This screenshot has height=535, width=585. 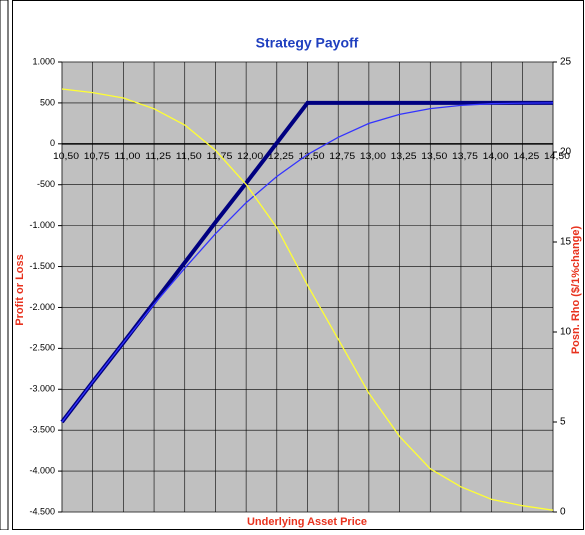 I want to click on y-tick-label: -1.000, so click(x=42, y=225).